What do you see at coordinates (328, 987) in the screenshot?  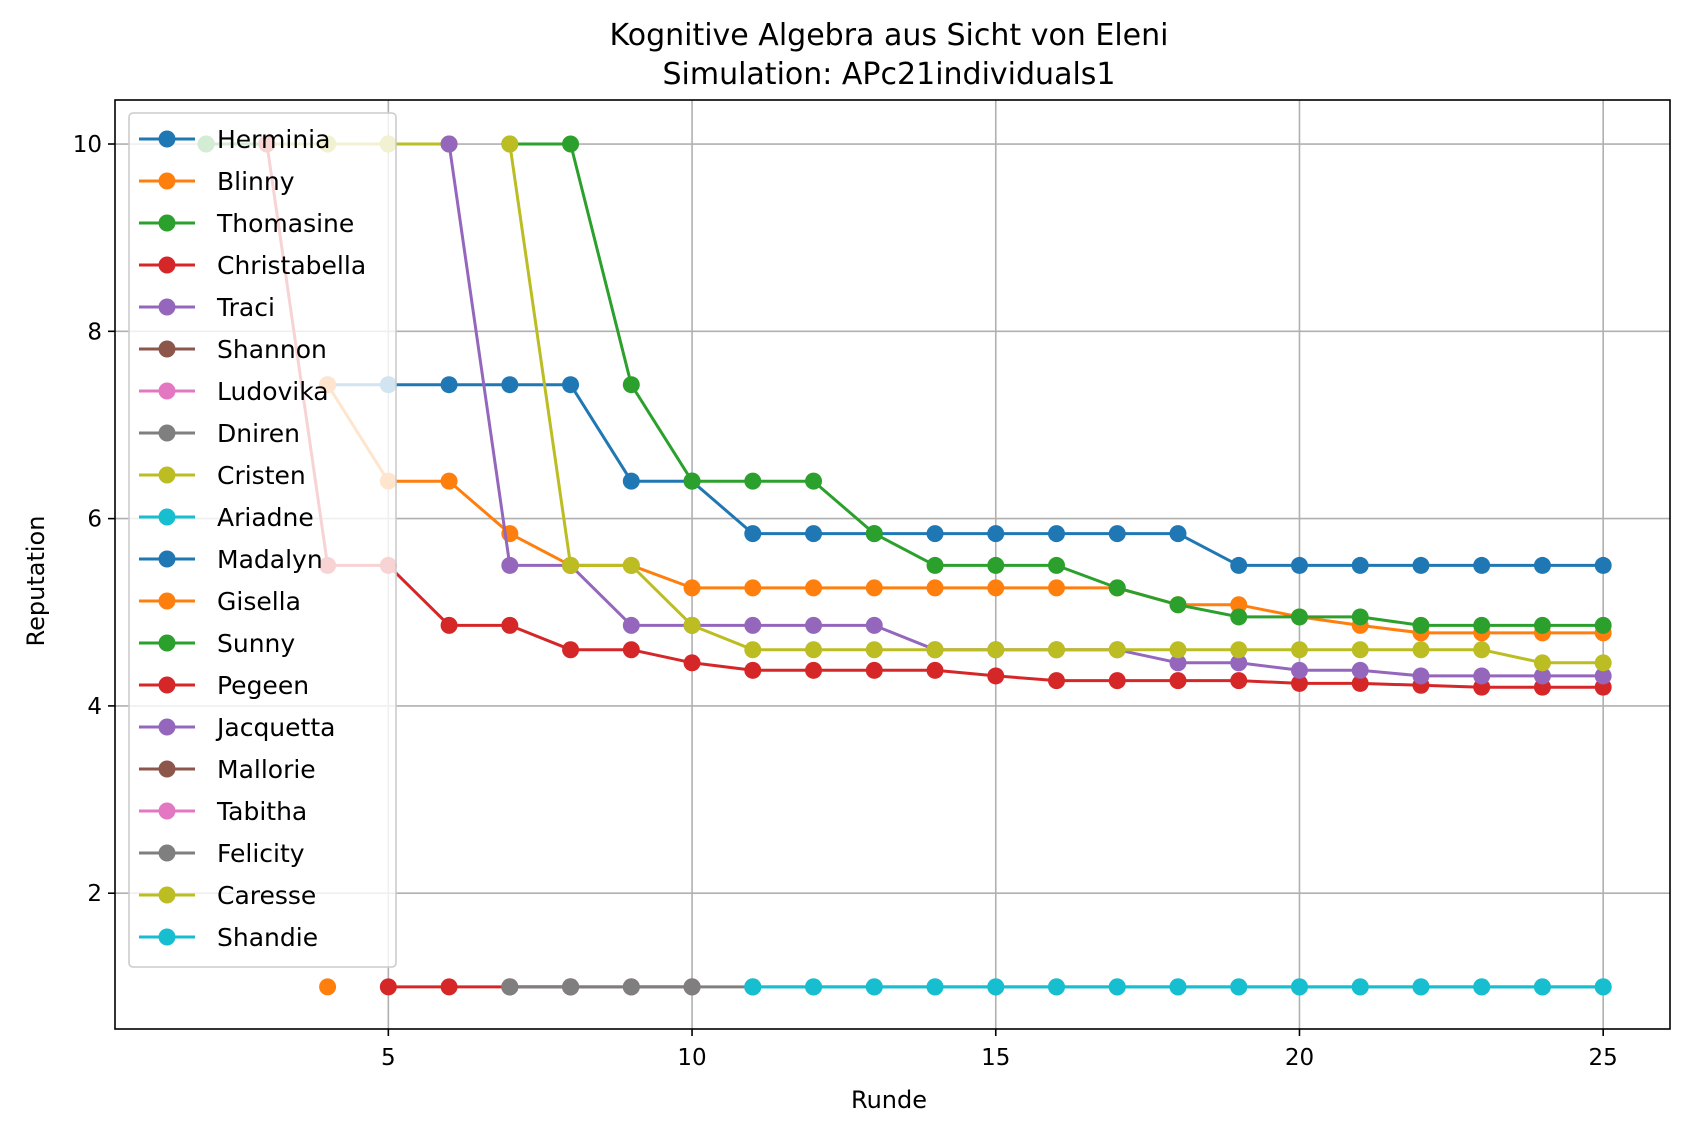 I see `series-blinny` at bounding box center [328, 987].